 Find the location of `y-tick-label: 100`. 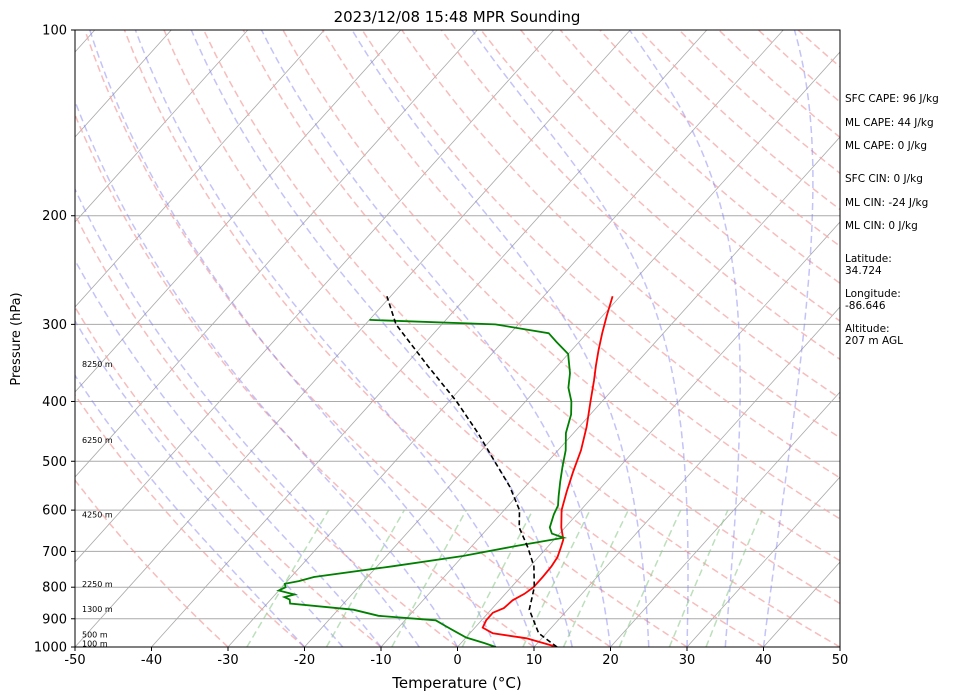

y-tick-label: 100 is located at coordinates (54, 31).